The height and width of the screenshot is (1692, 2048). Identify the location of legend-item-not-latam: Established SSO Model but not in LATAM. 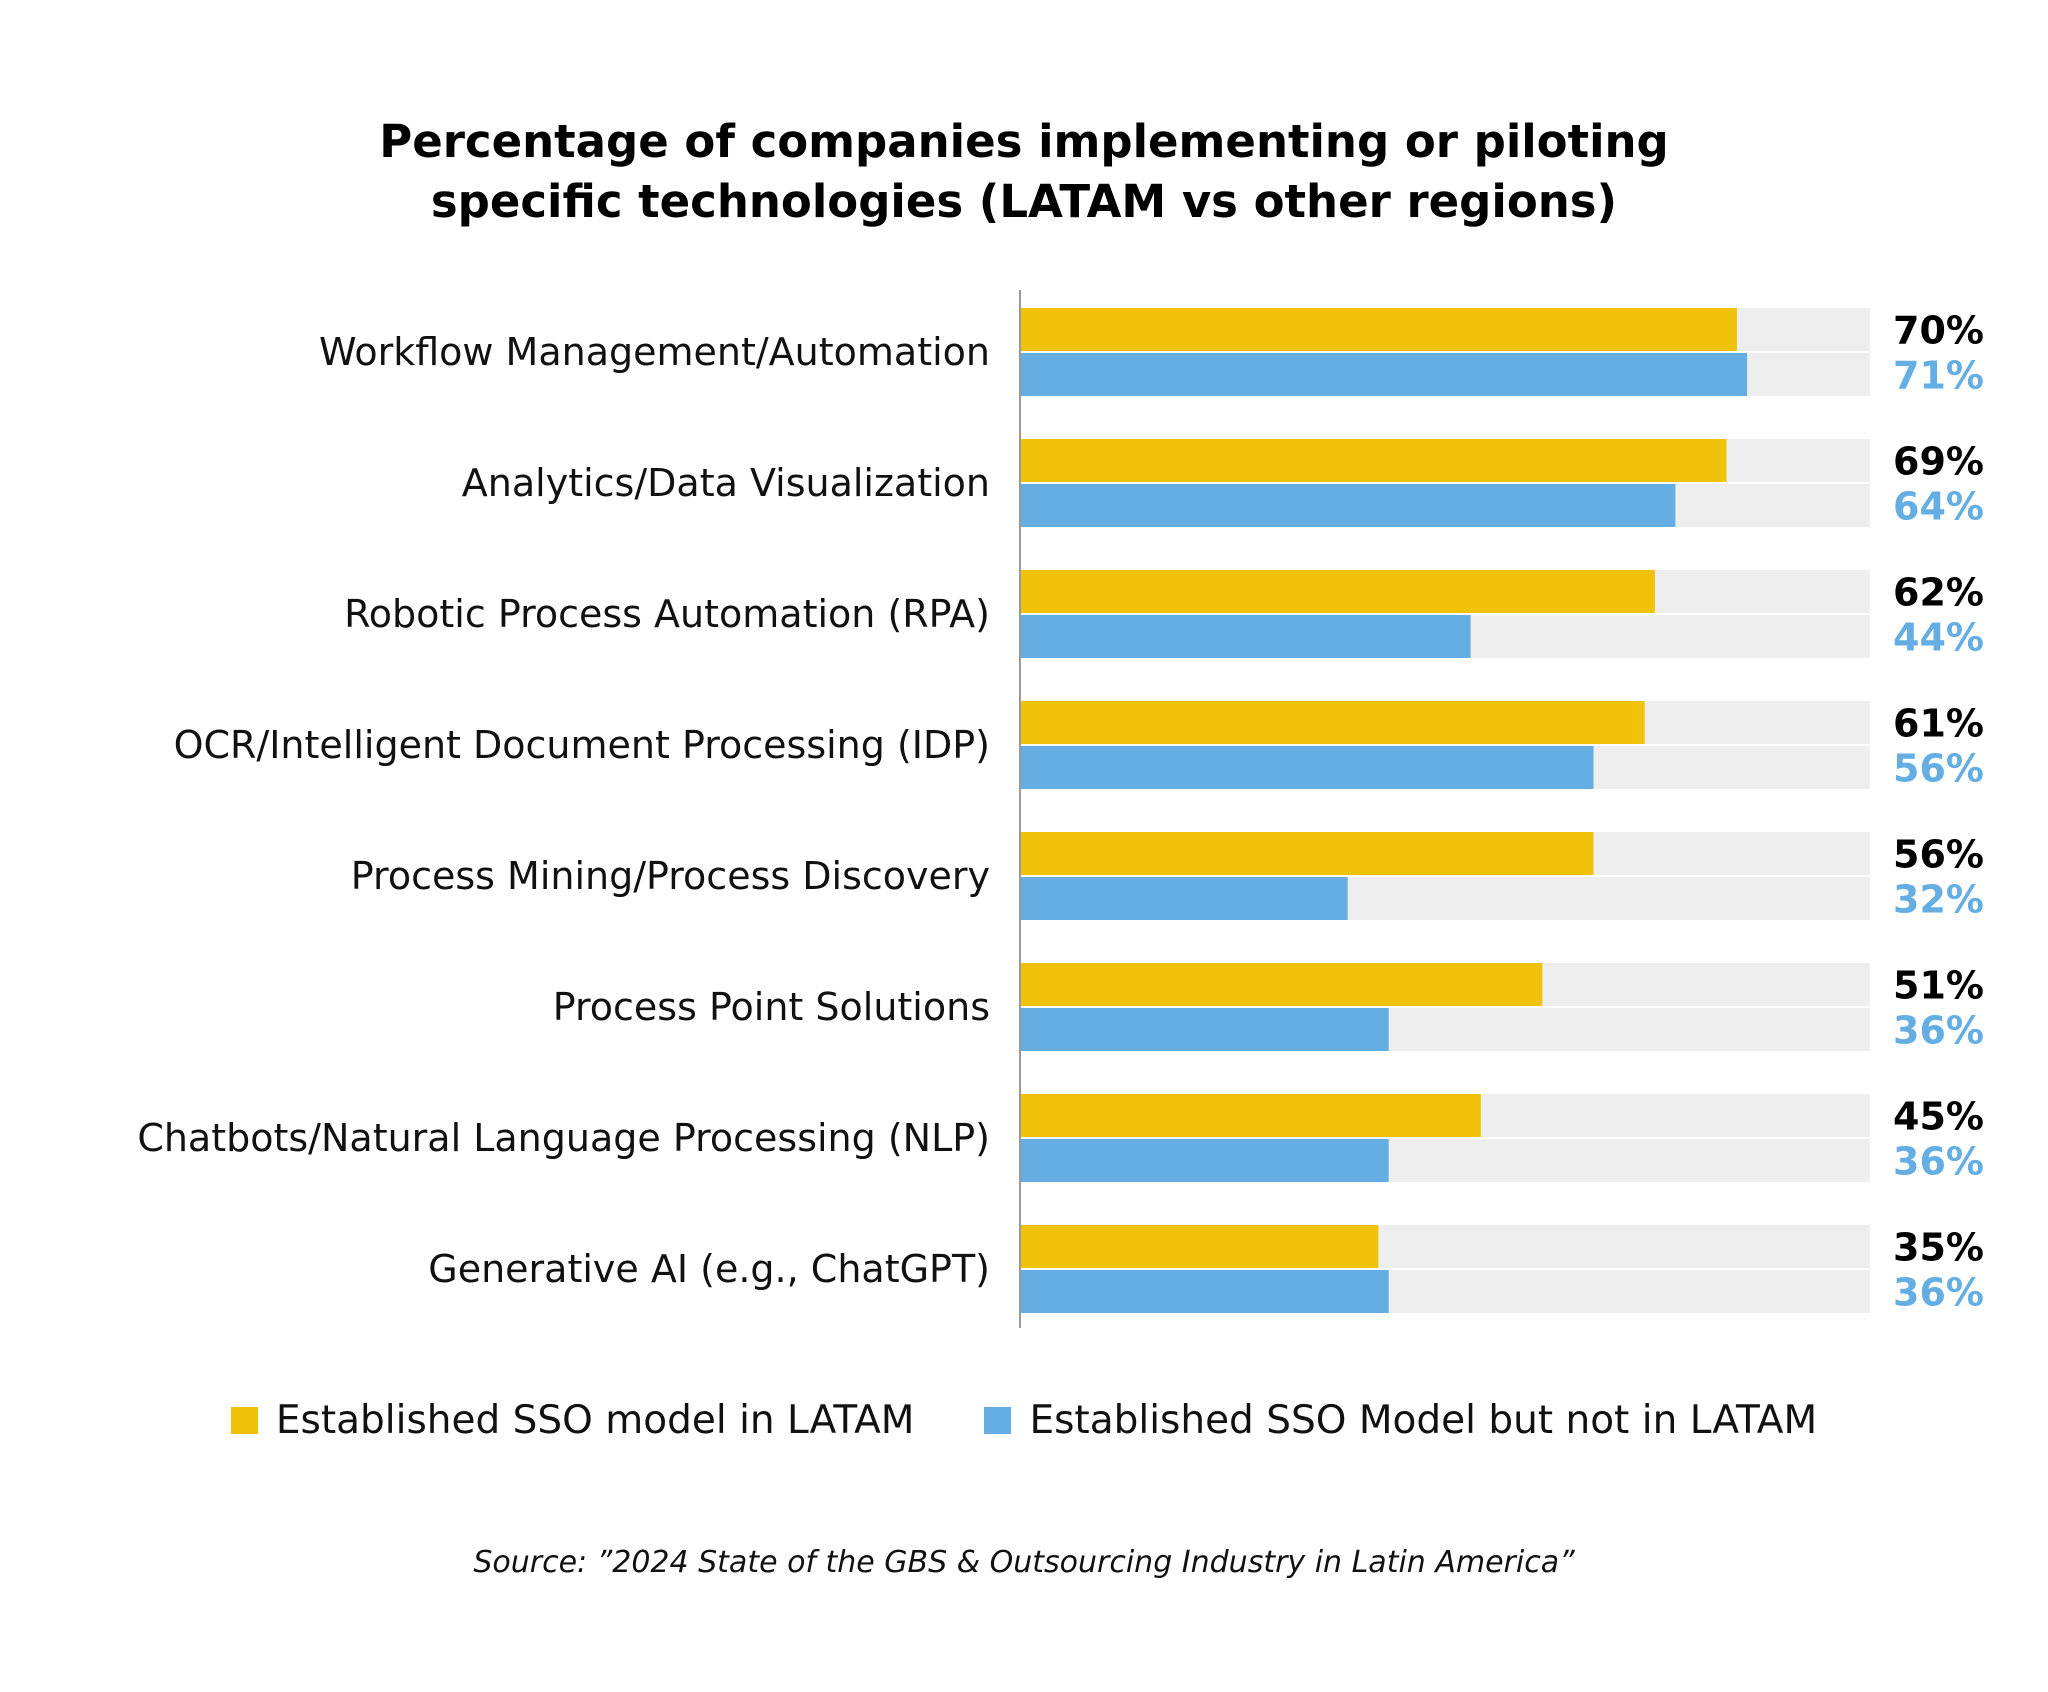
(1400, 1420).